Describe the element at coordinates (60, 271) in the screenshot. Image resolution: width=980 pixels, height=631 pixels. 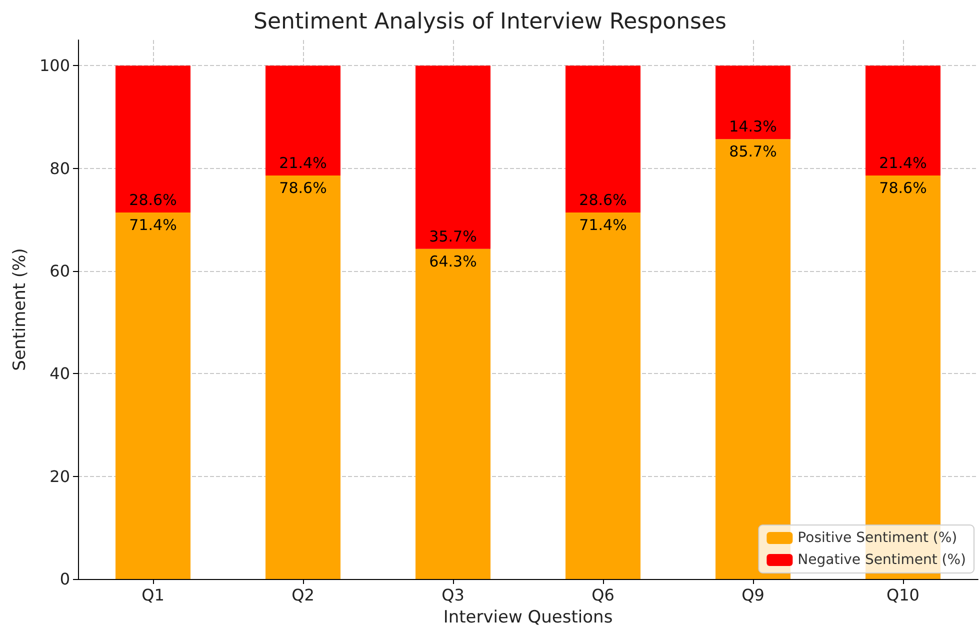
I see `y-tick-label: 60` at that location.